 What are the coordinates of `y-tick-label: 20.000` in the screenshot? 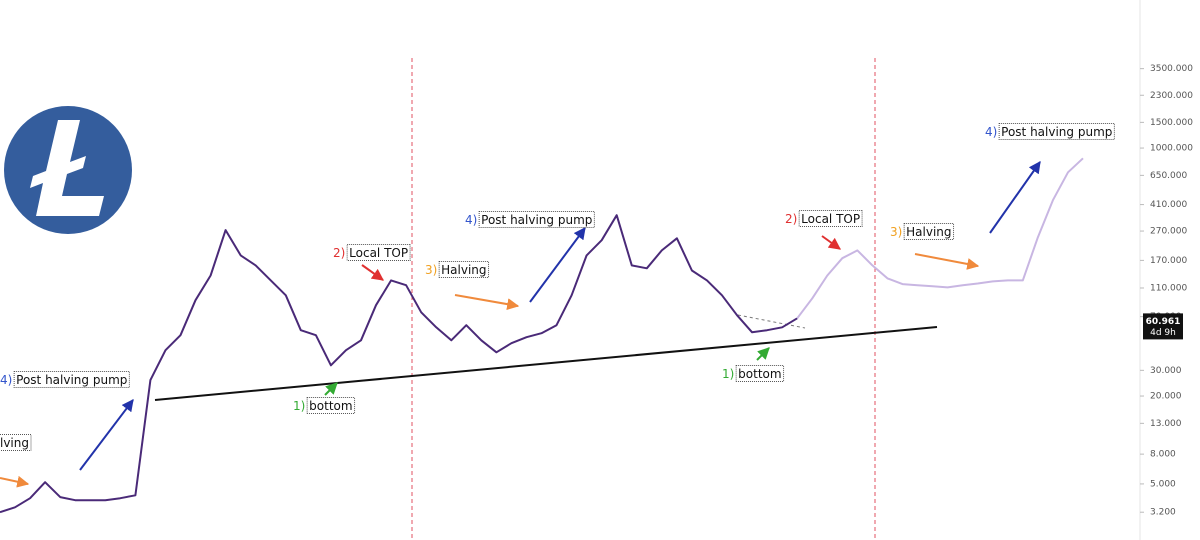 It's located at (1166, 397).